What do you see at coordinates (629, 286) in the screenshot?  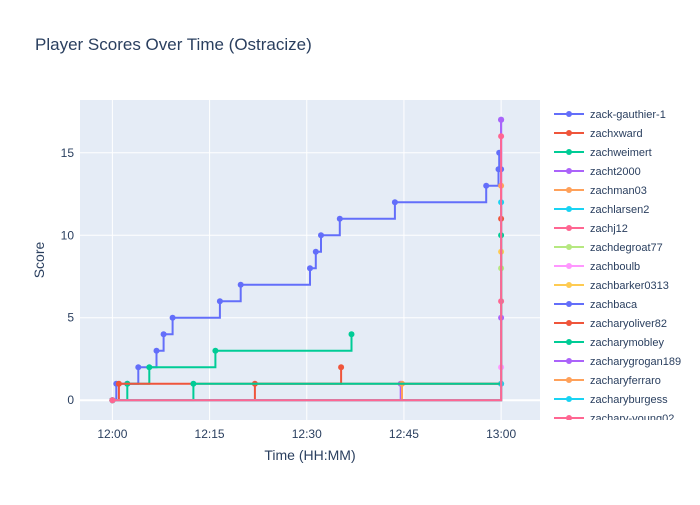 I see `legend-label: zachbarker0313` at bounding box center [629, 286].